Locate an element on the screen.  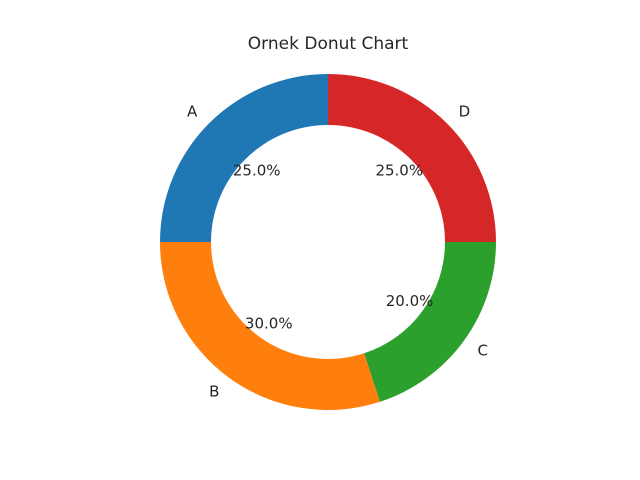
donut-slice-c is located at coordinates (430, 322).